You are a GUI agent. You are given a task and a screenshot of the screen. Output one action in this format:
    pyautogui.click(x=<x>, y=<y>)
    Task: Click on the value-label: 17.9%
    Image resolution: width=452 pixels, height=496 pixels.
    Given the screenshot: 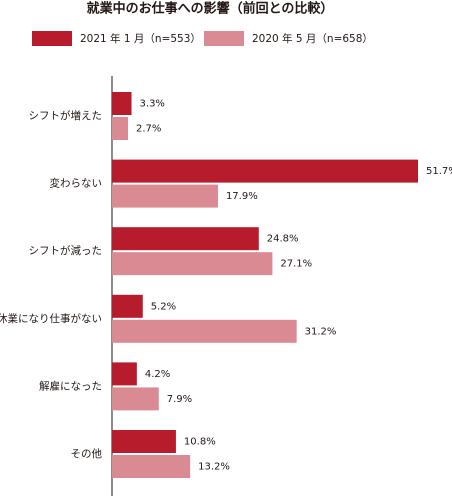 What is the action you would take?
    pyautogui.click(x=242, y=196)
    